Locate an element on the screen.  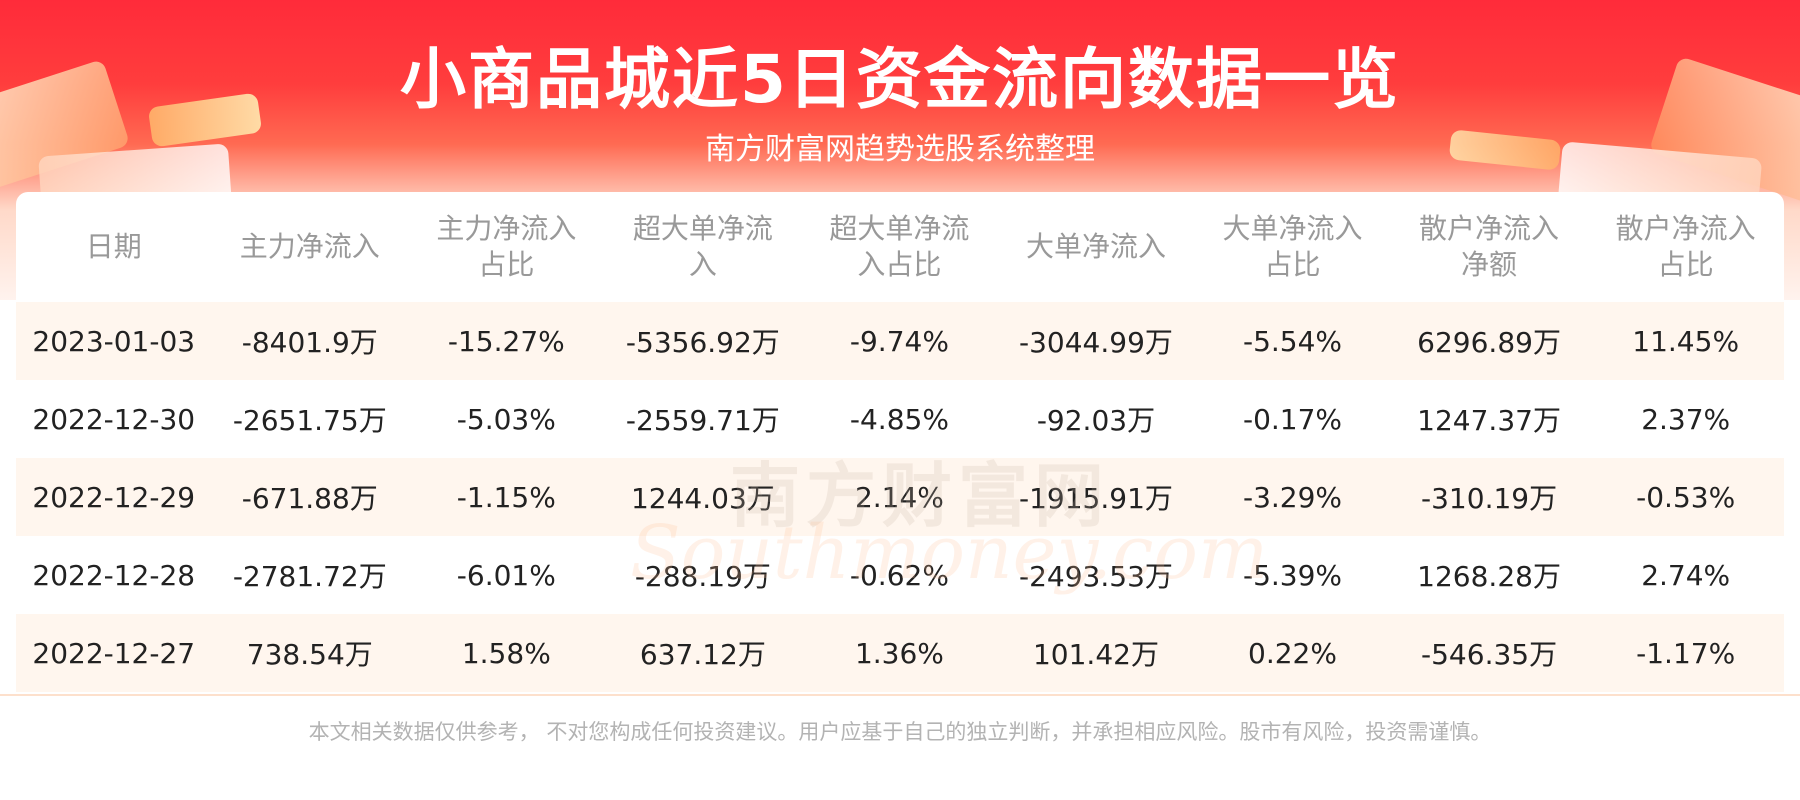
value-cell: -2781.72万 is located at coordinates (310, 575).